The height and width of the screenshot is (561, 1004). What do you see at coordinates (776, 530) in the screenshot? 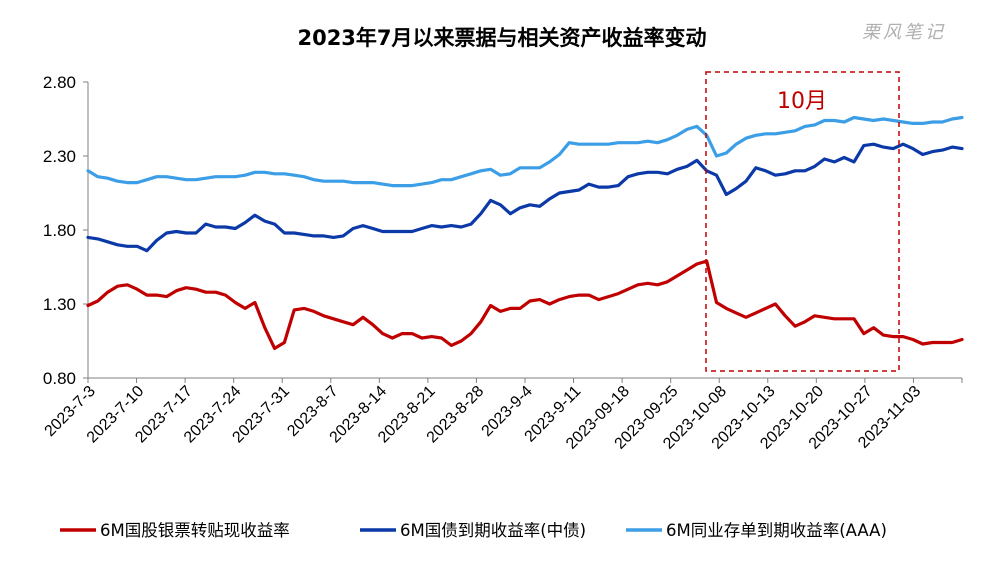
I see `legend-label-3: 6M同业存单到期收益率(AAA)` at bounding box center [776, 530].